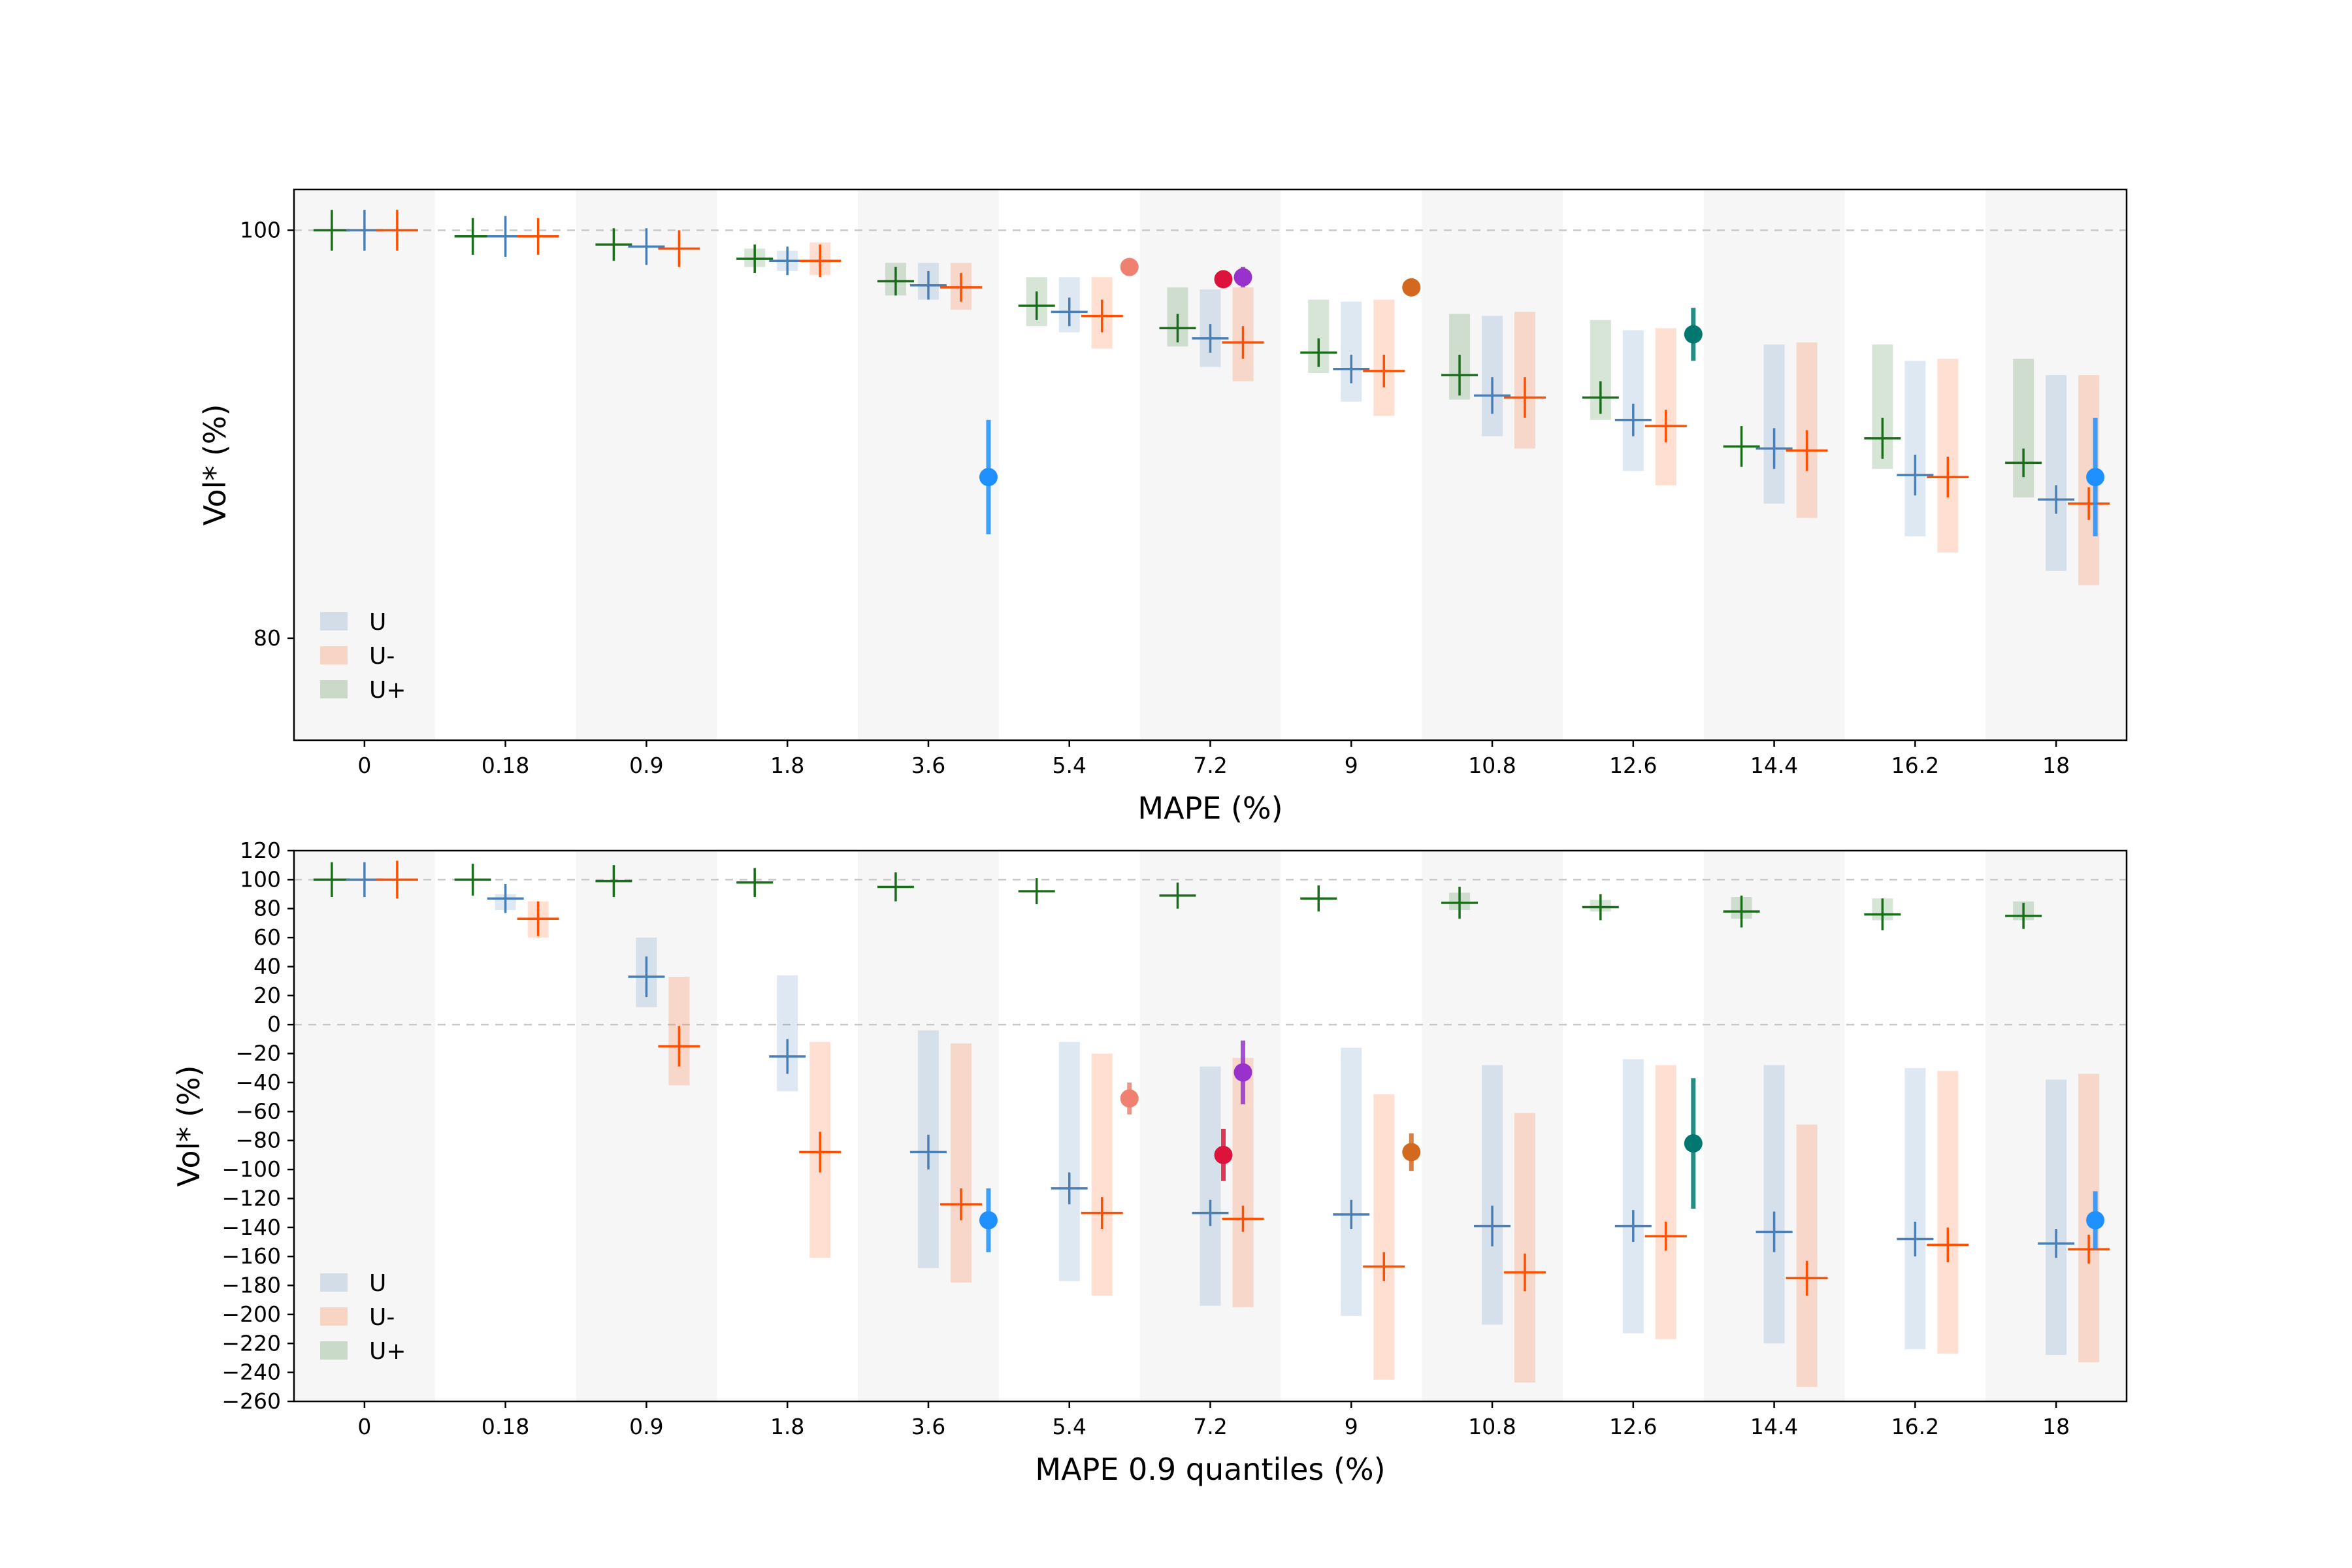 The height and width of the screenshot is (1568, 2352). What do you see at coordinates (258, 1082) in the screenshot?
I see `y-tick-label: −40` at bounding box center [258, 1082].